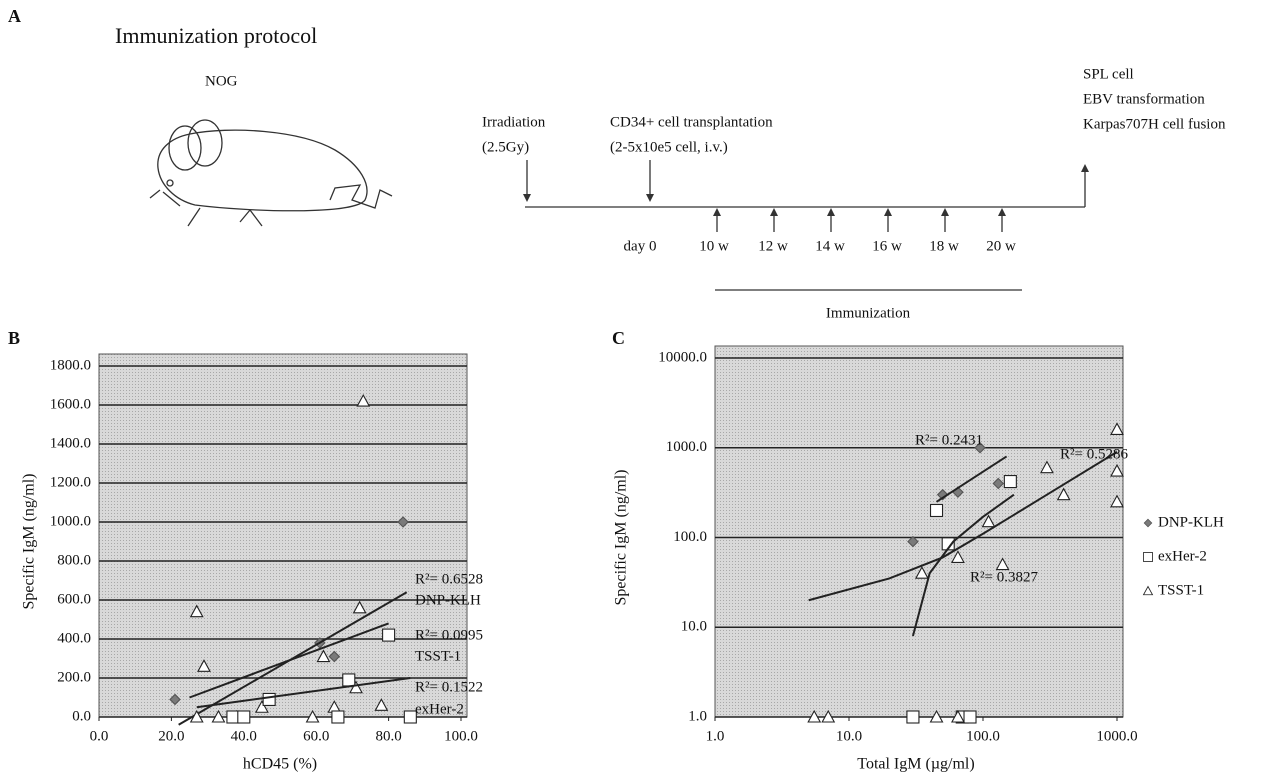 The height and width of the screenshot is (778, 1270). I want to click on panel-label: C, so click(618, 338).